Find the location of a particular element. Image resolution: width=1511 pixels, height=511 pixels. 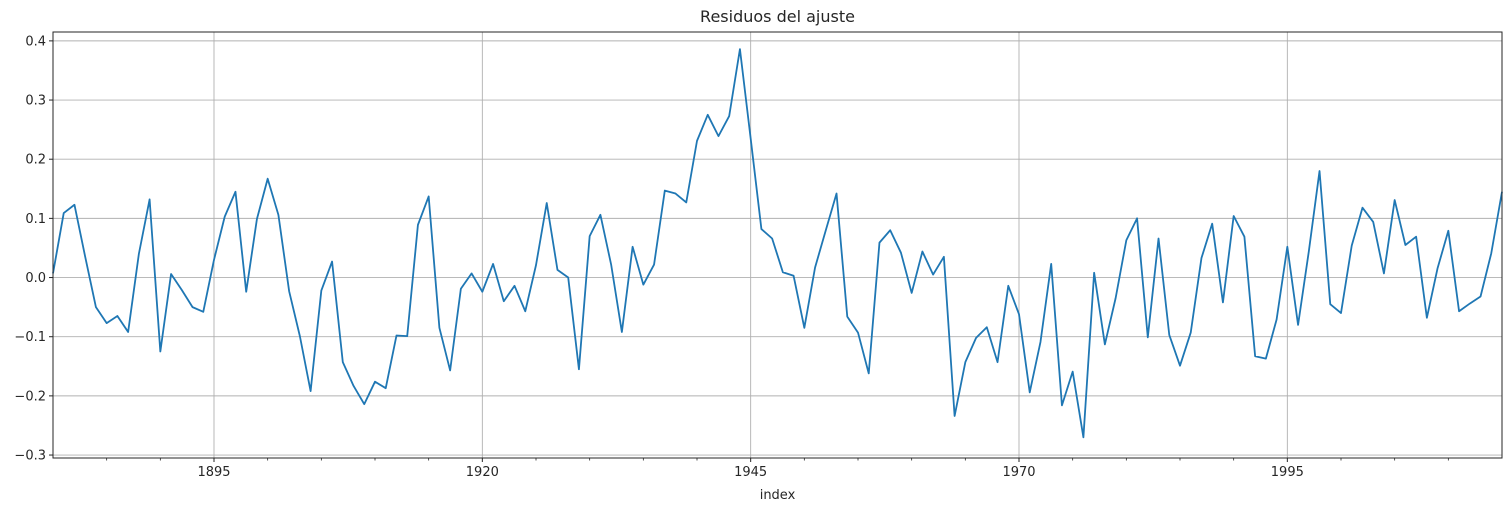

y-tick-label: −0.1 is located at coordinates (30, 337).